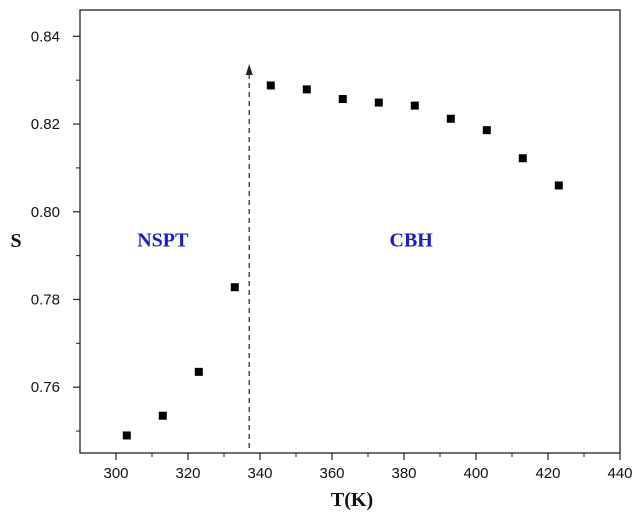  I want to click on y-tick-label: 0.80, so click(45, 212).